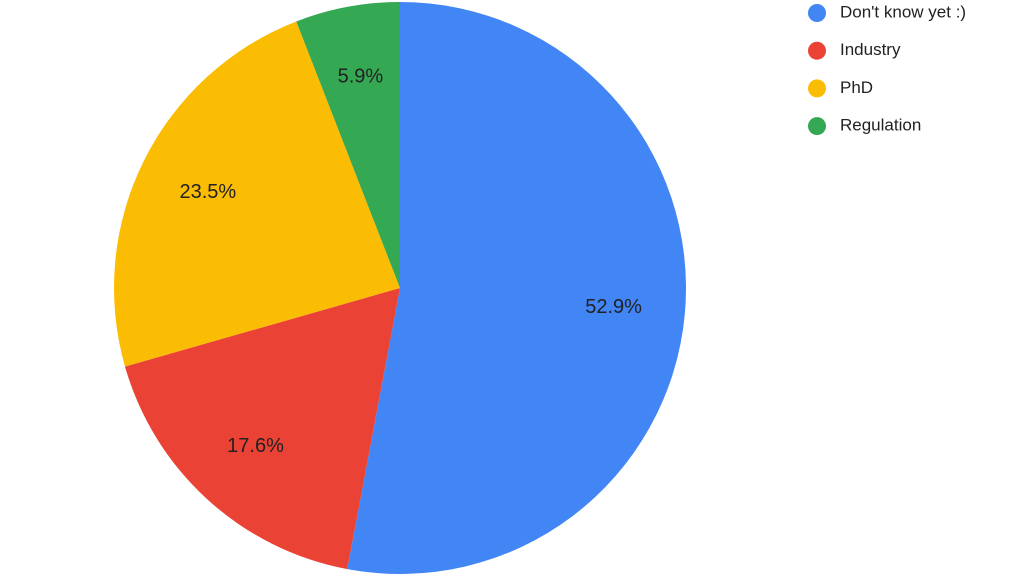 The width and height of the screenshot is (1024, 576). I want to click on legend-label: Don't know yet :), so click(903, 11).